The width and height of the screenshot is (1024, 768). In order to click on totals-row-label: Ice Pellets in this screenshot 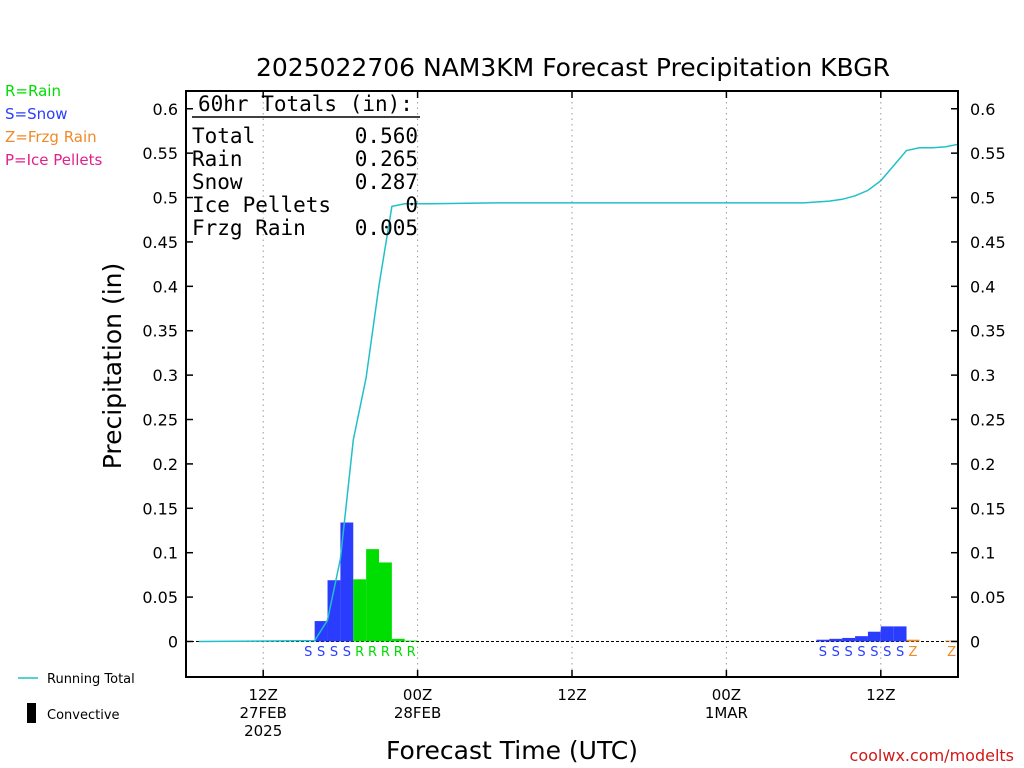, I will do `click(261, 205)`.